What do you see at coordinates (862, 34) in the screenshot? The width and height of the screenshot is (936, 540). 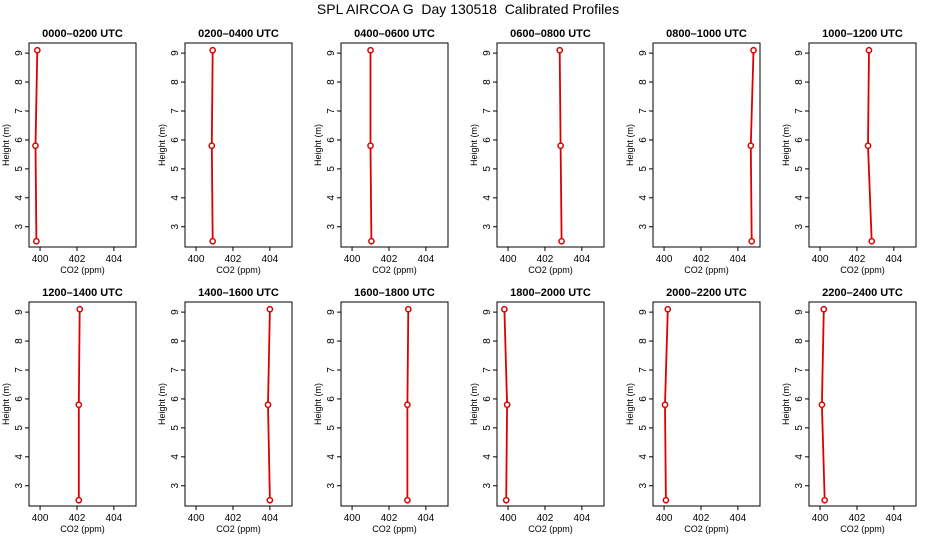 I see `panel-title: 1000–1200 UTC` at bounding box center [862, 34].